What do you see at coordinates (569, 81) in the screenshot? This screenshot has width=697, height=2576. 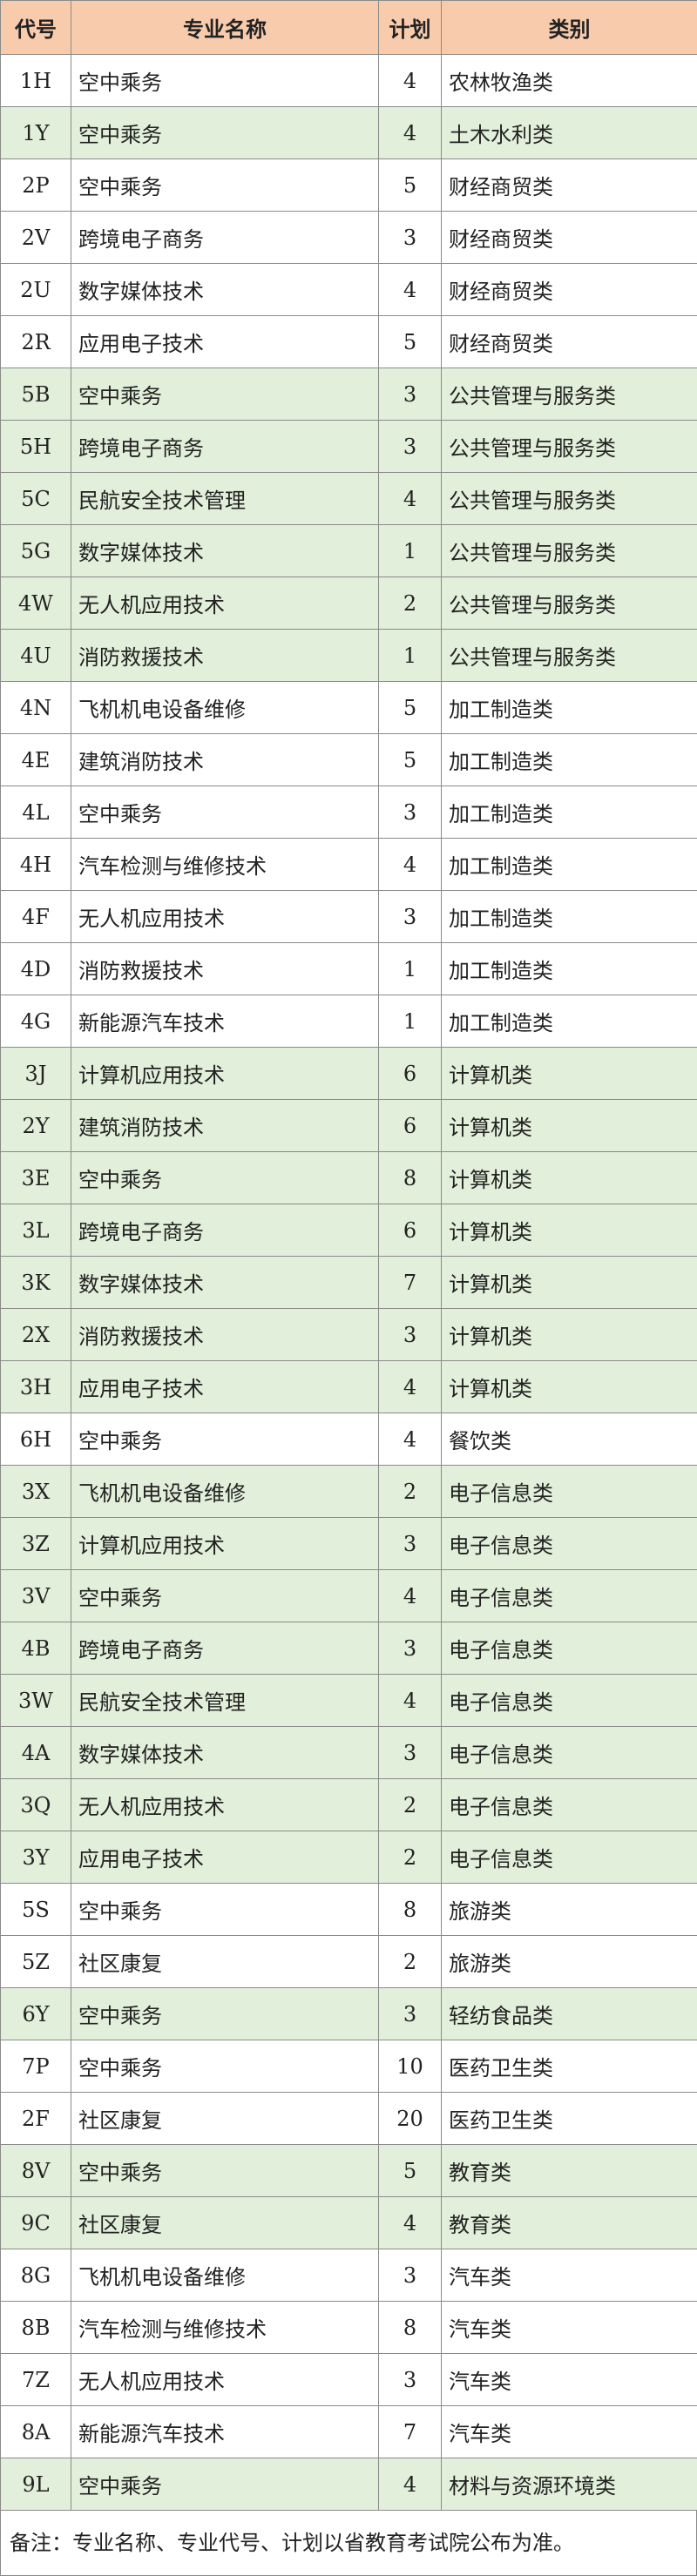 I see `category-cell: 农林牧渔类` at bounding box center [569, 81].